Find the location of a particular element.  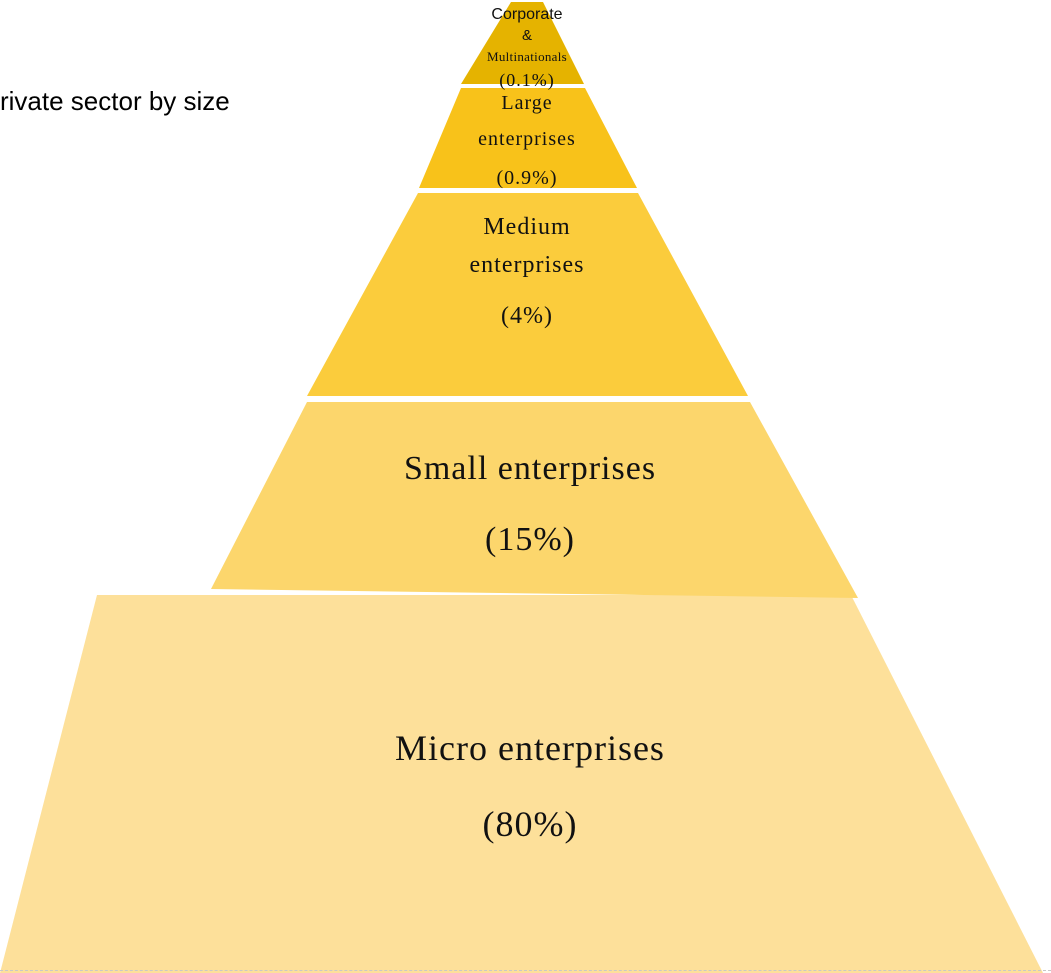

level-large-label-1: Large is located at coordinates (526, 103).